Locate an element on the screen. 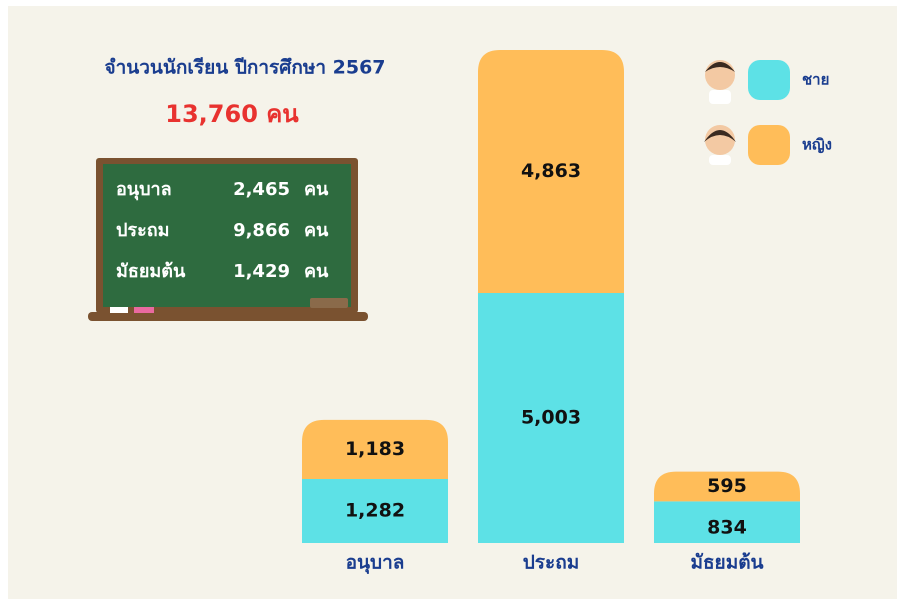  girl-shirt is located at coordinates (720, 160).